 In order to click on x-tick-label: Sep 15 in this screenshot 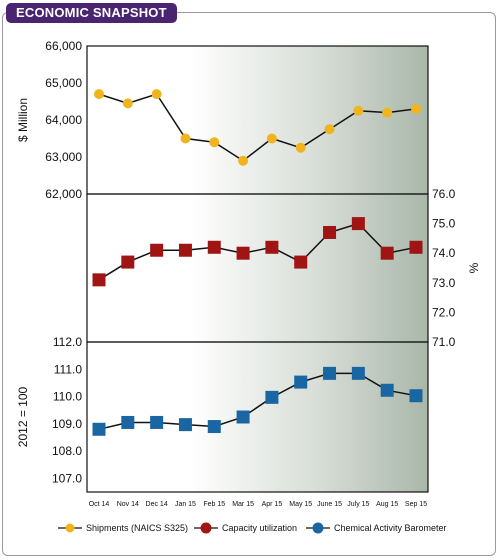, I will do `click(416, 504)`.